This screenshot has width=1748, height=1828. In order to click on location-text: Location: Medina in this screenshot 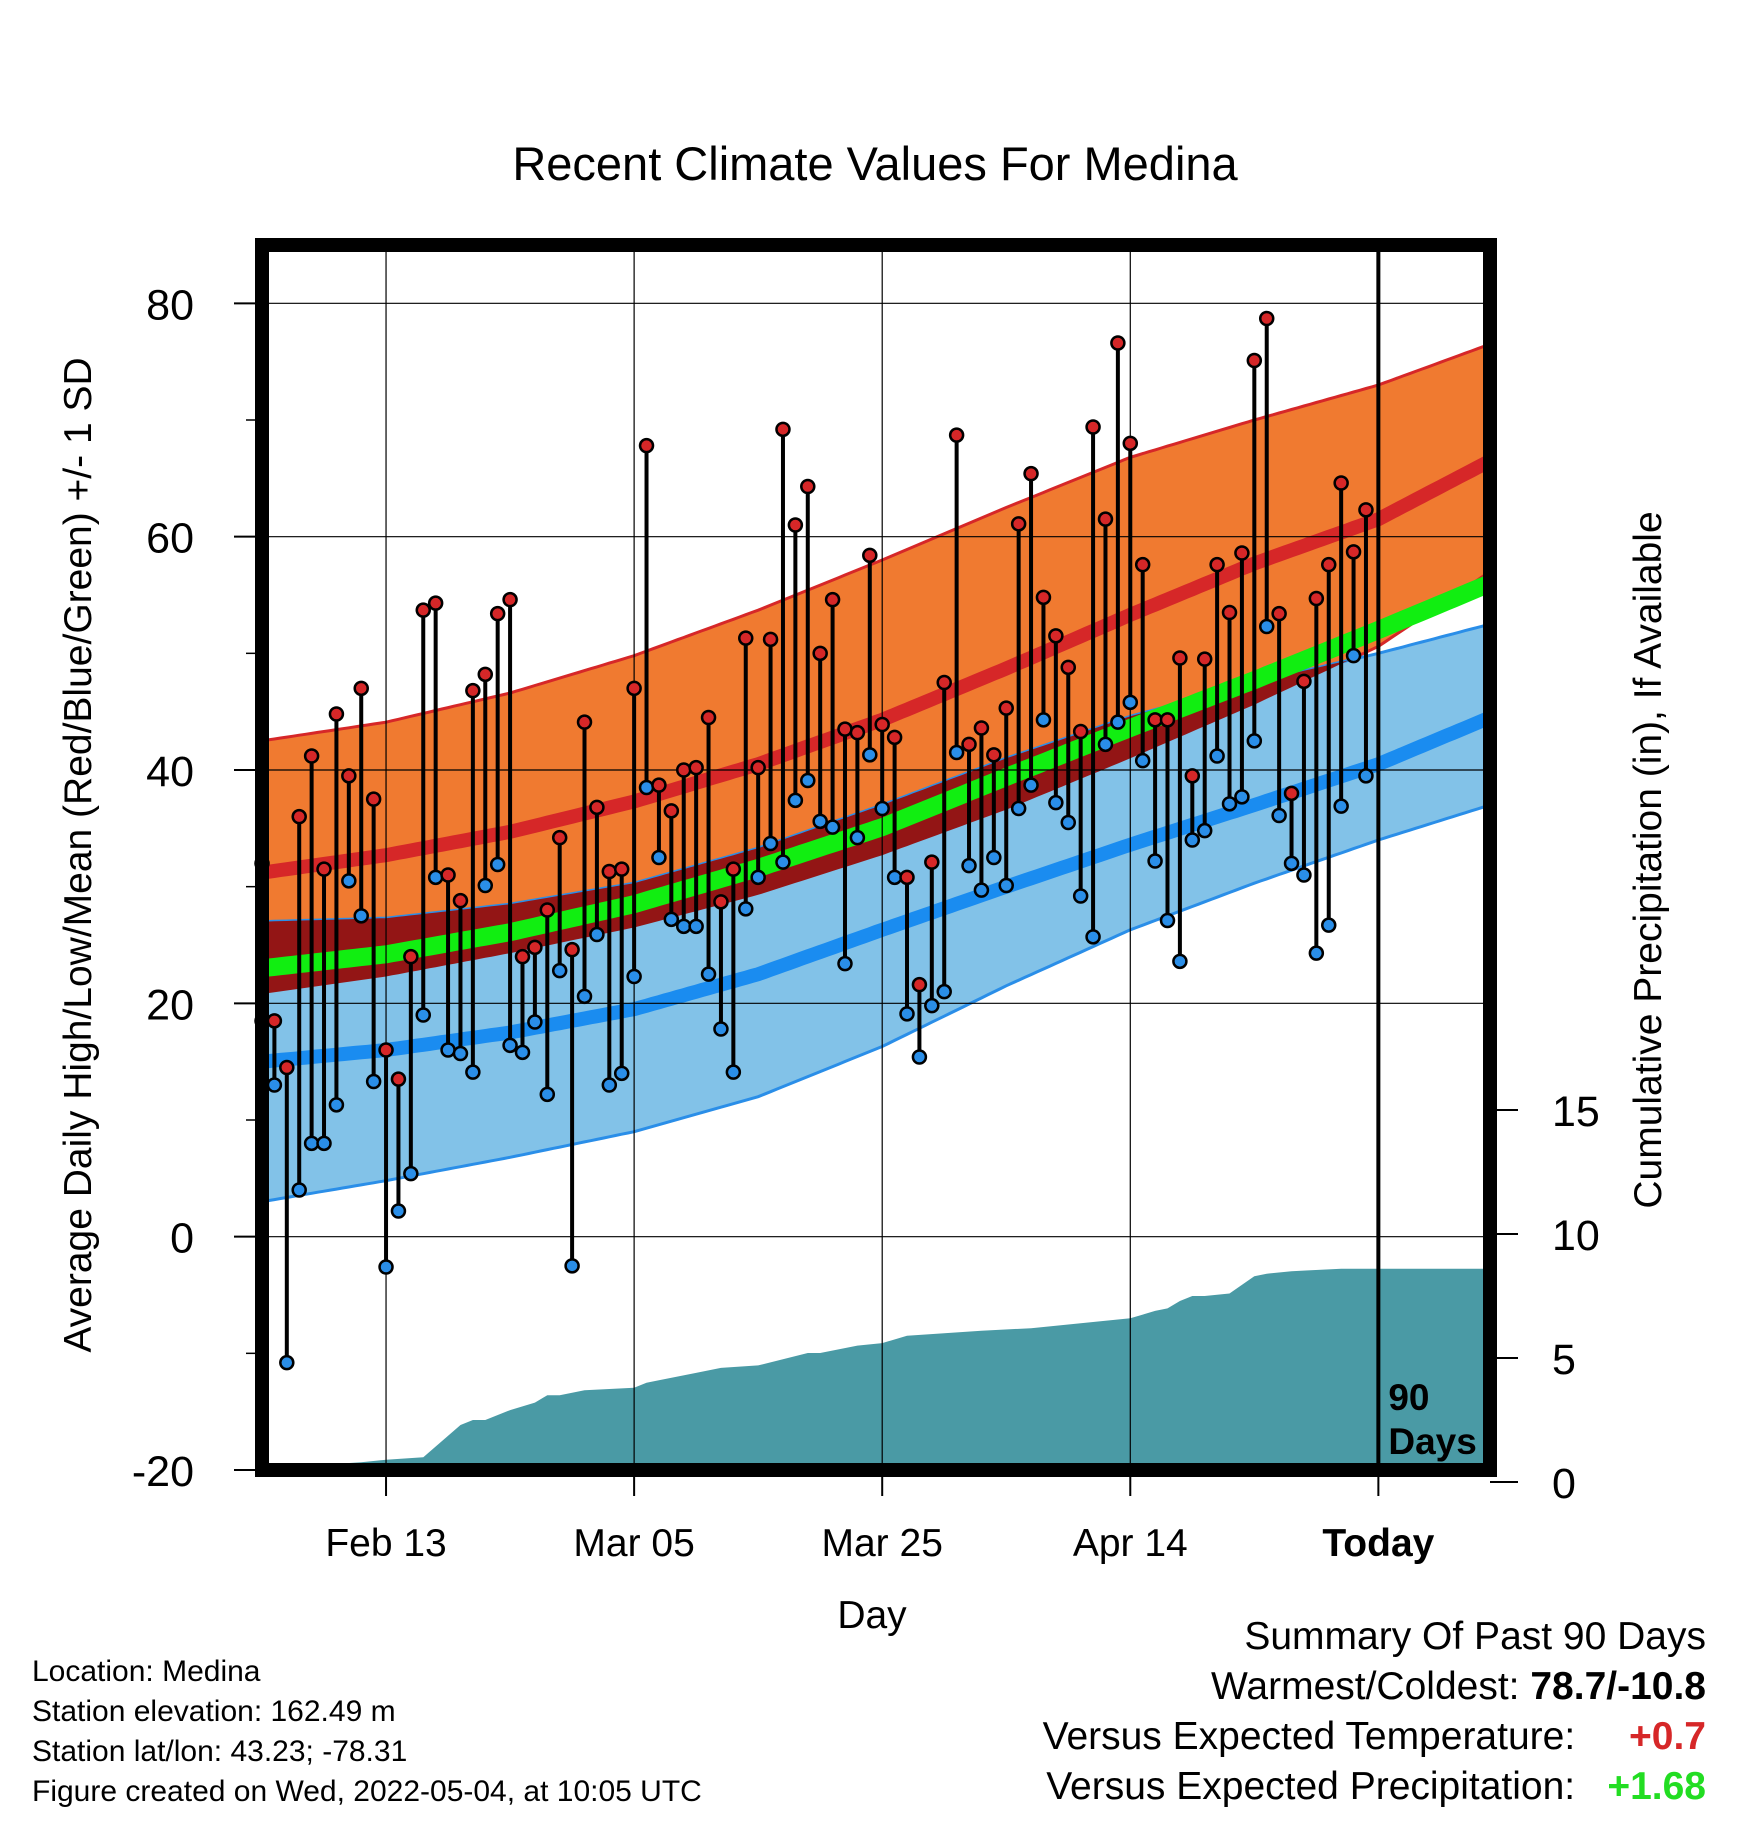, I will do `click(146, 1671)`.